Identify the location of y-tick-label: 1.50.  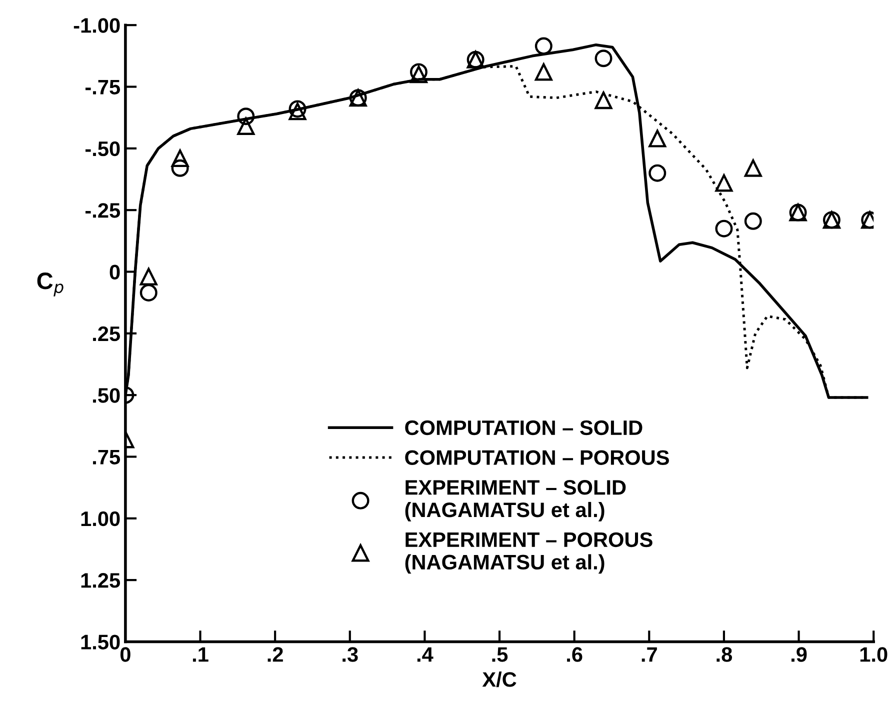
(100, 642).